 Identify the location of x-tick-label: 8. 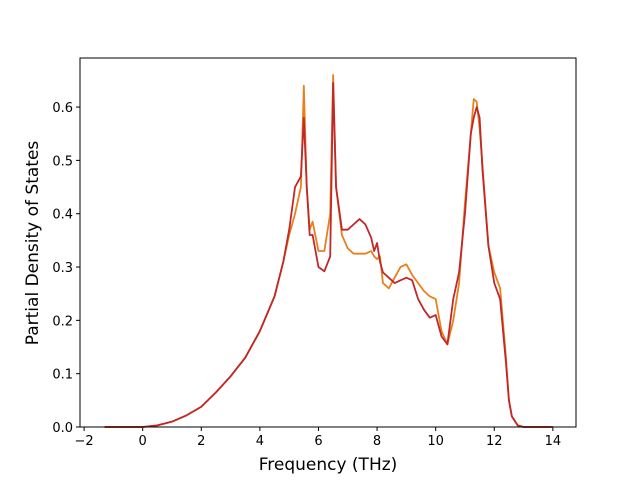
(377, 441).